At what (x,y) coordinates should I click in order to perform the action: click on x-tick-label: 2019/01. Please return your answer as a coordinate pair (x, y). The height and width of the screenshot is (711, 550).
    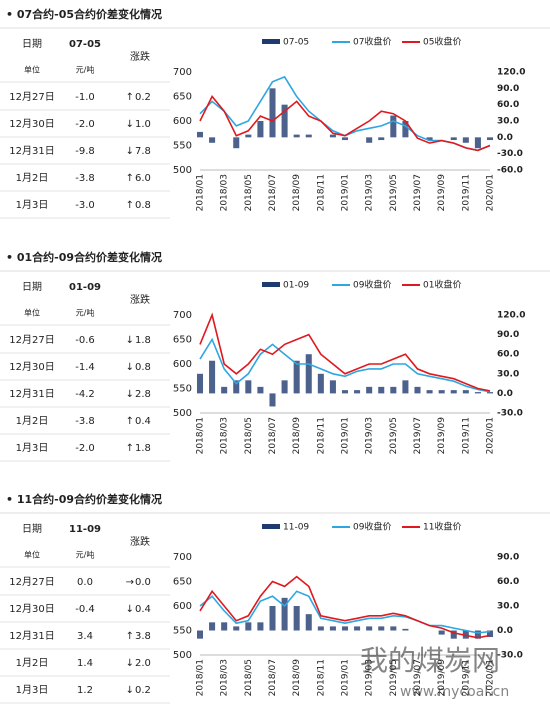
    Looking at the image, I should click on (346, 435).